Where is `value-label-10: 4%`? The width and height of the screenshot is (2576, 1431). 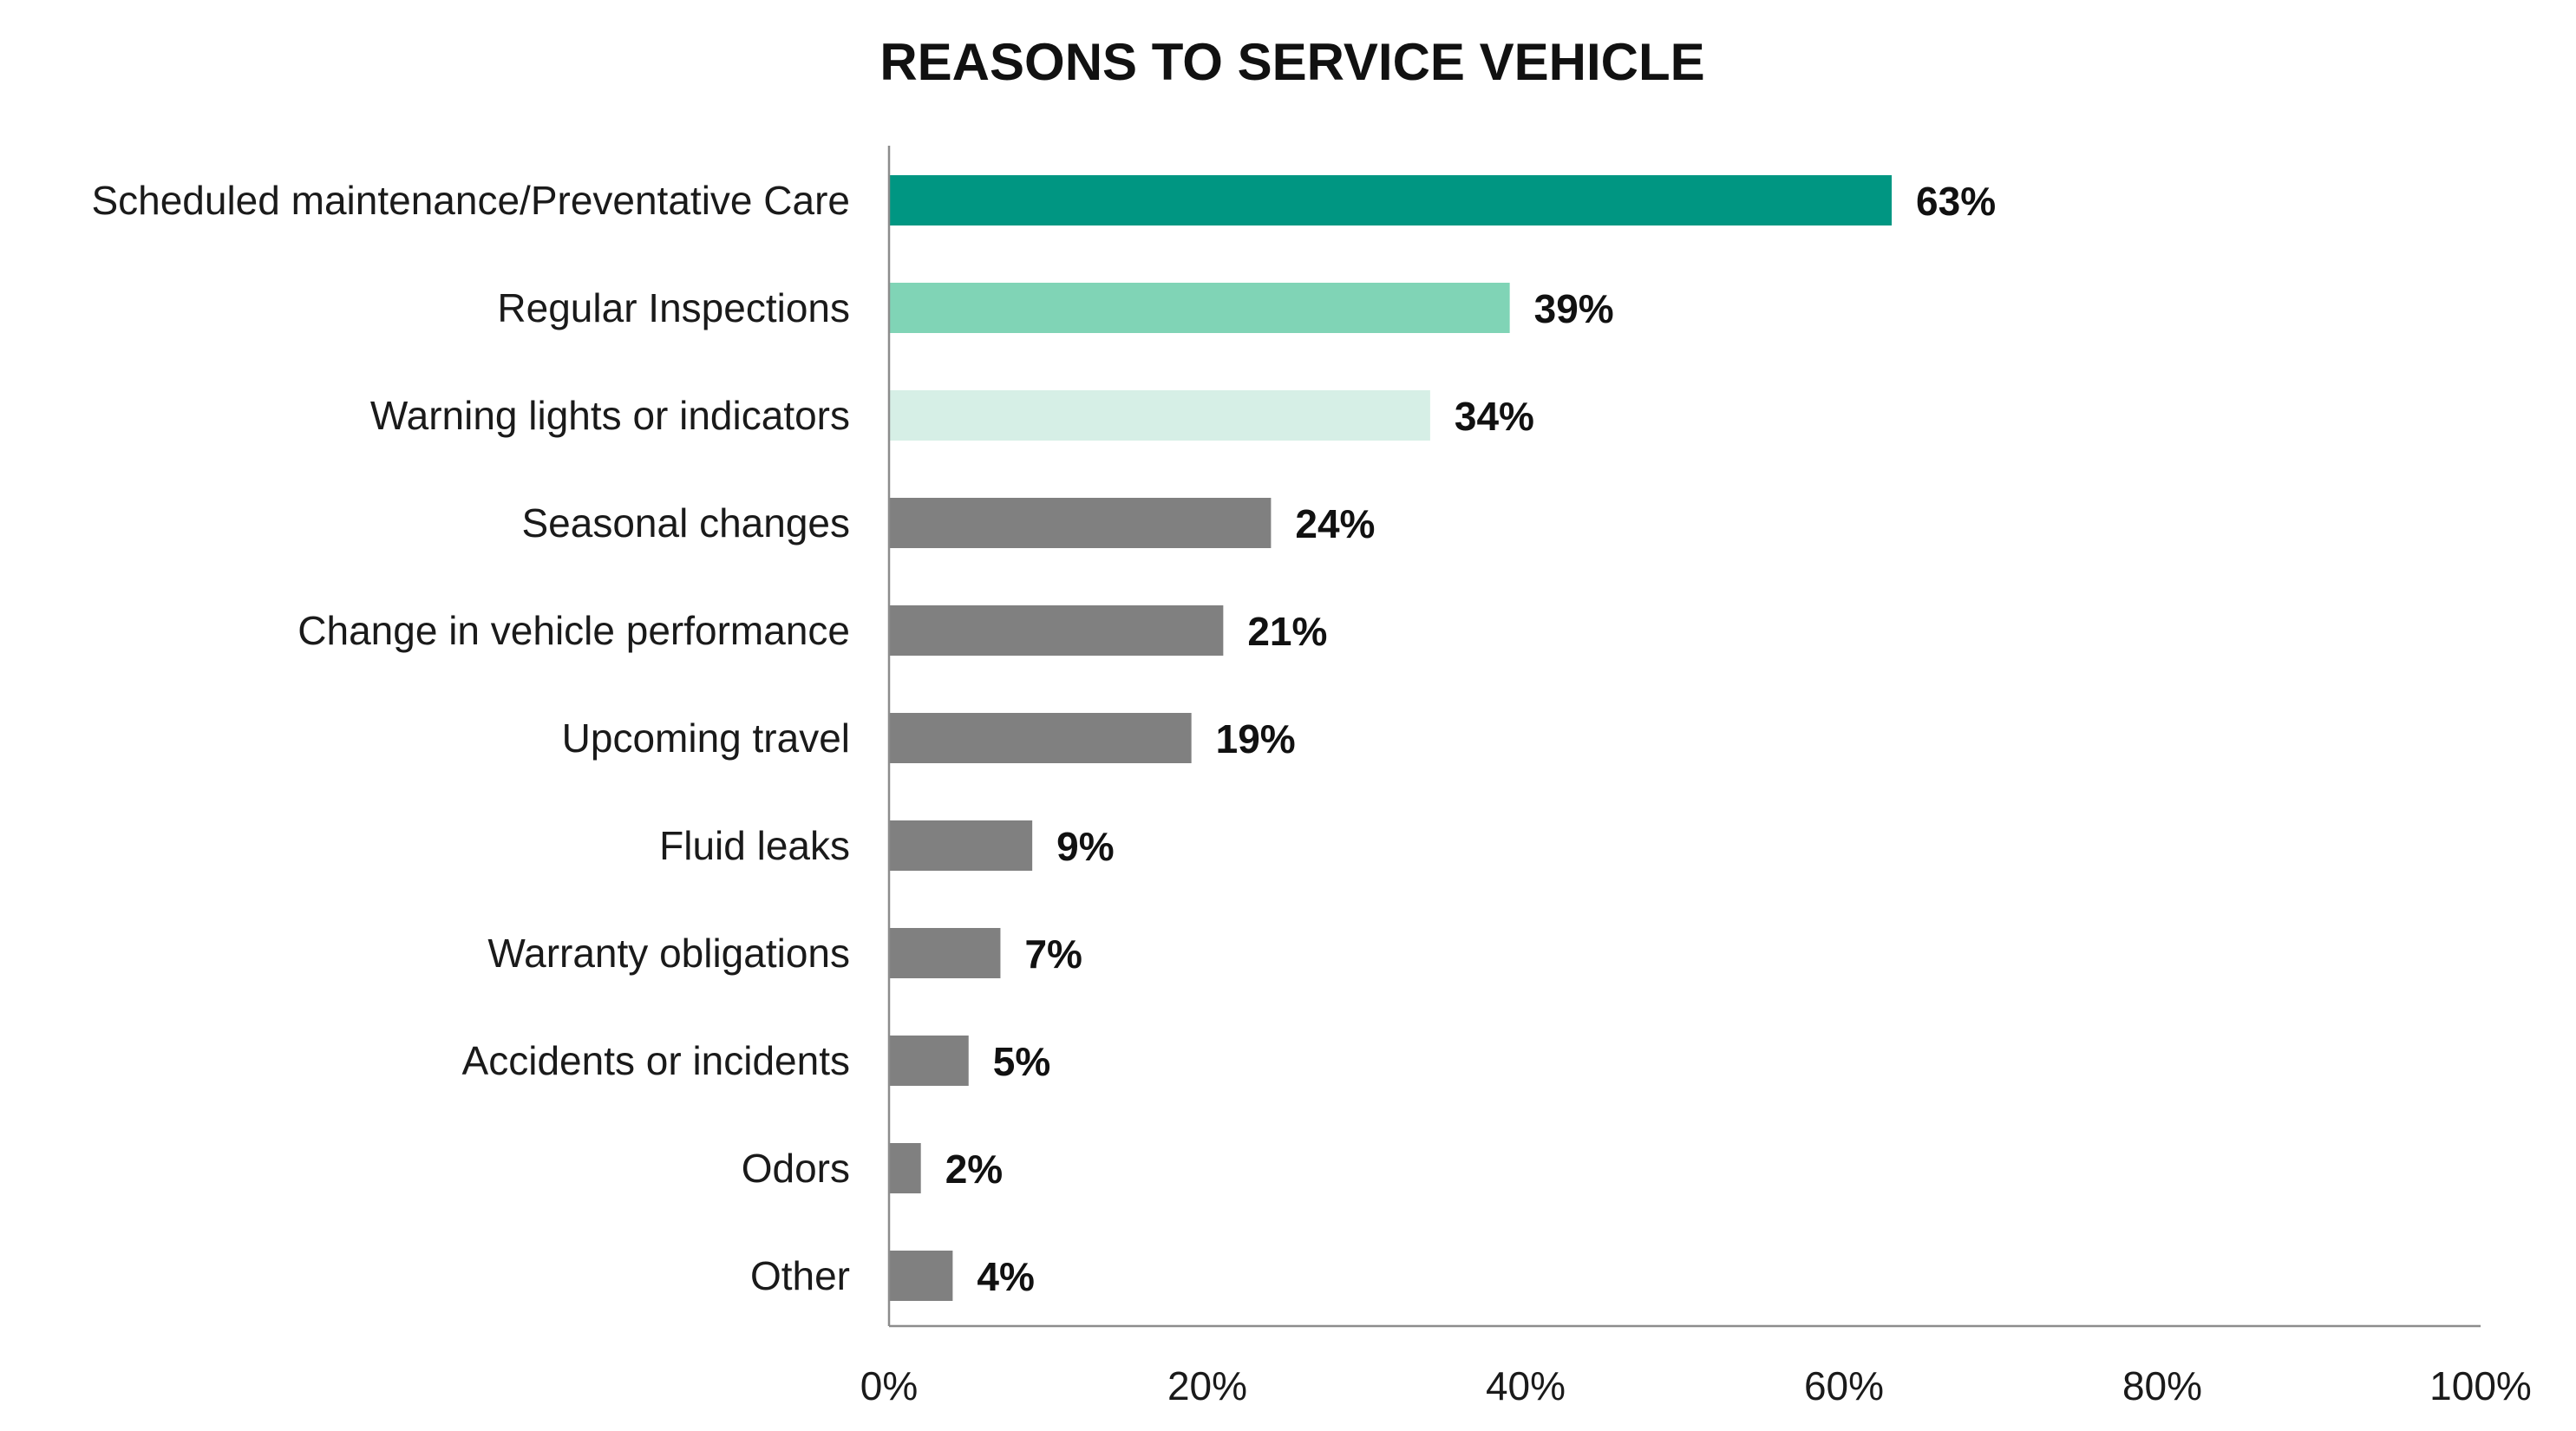 value-label-10: 4% is located at coordinates (1005, 1276).